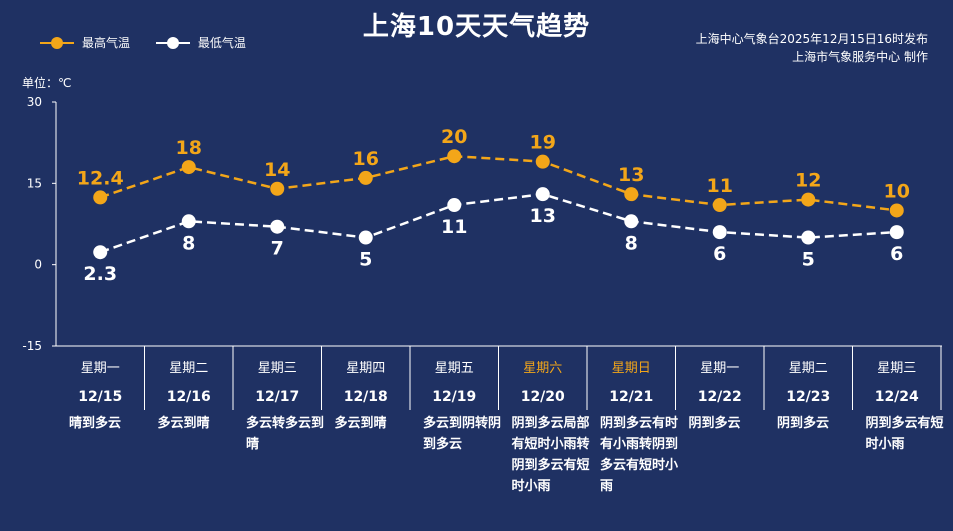 Image resolution: width=953 pixels, height=531 pixels. What do you see at coordinates (106, 43) in the screenshot?
I see `legend-high-label: 最高气温` at bounding box center [106, 43].